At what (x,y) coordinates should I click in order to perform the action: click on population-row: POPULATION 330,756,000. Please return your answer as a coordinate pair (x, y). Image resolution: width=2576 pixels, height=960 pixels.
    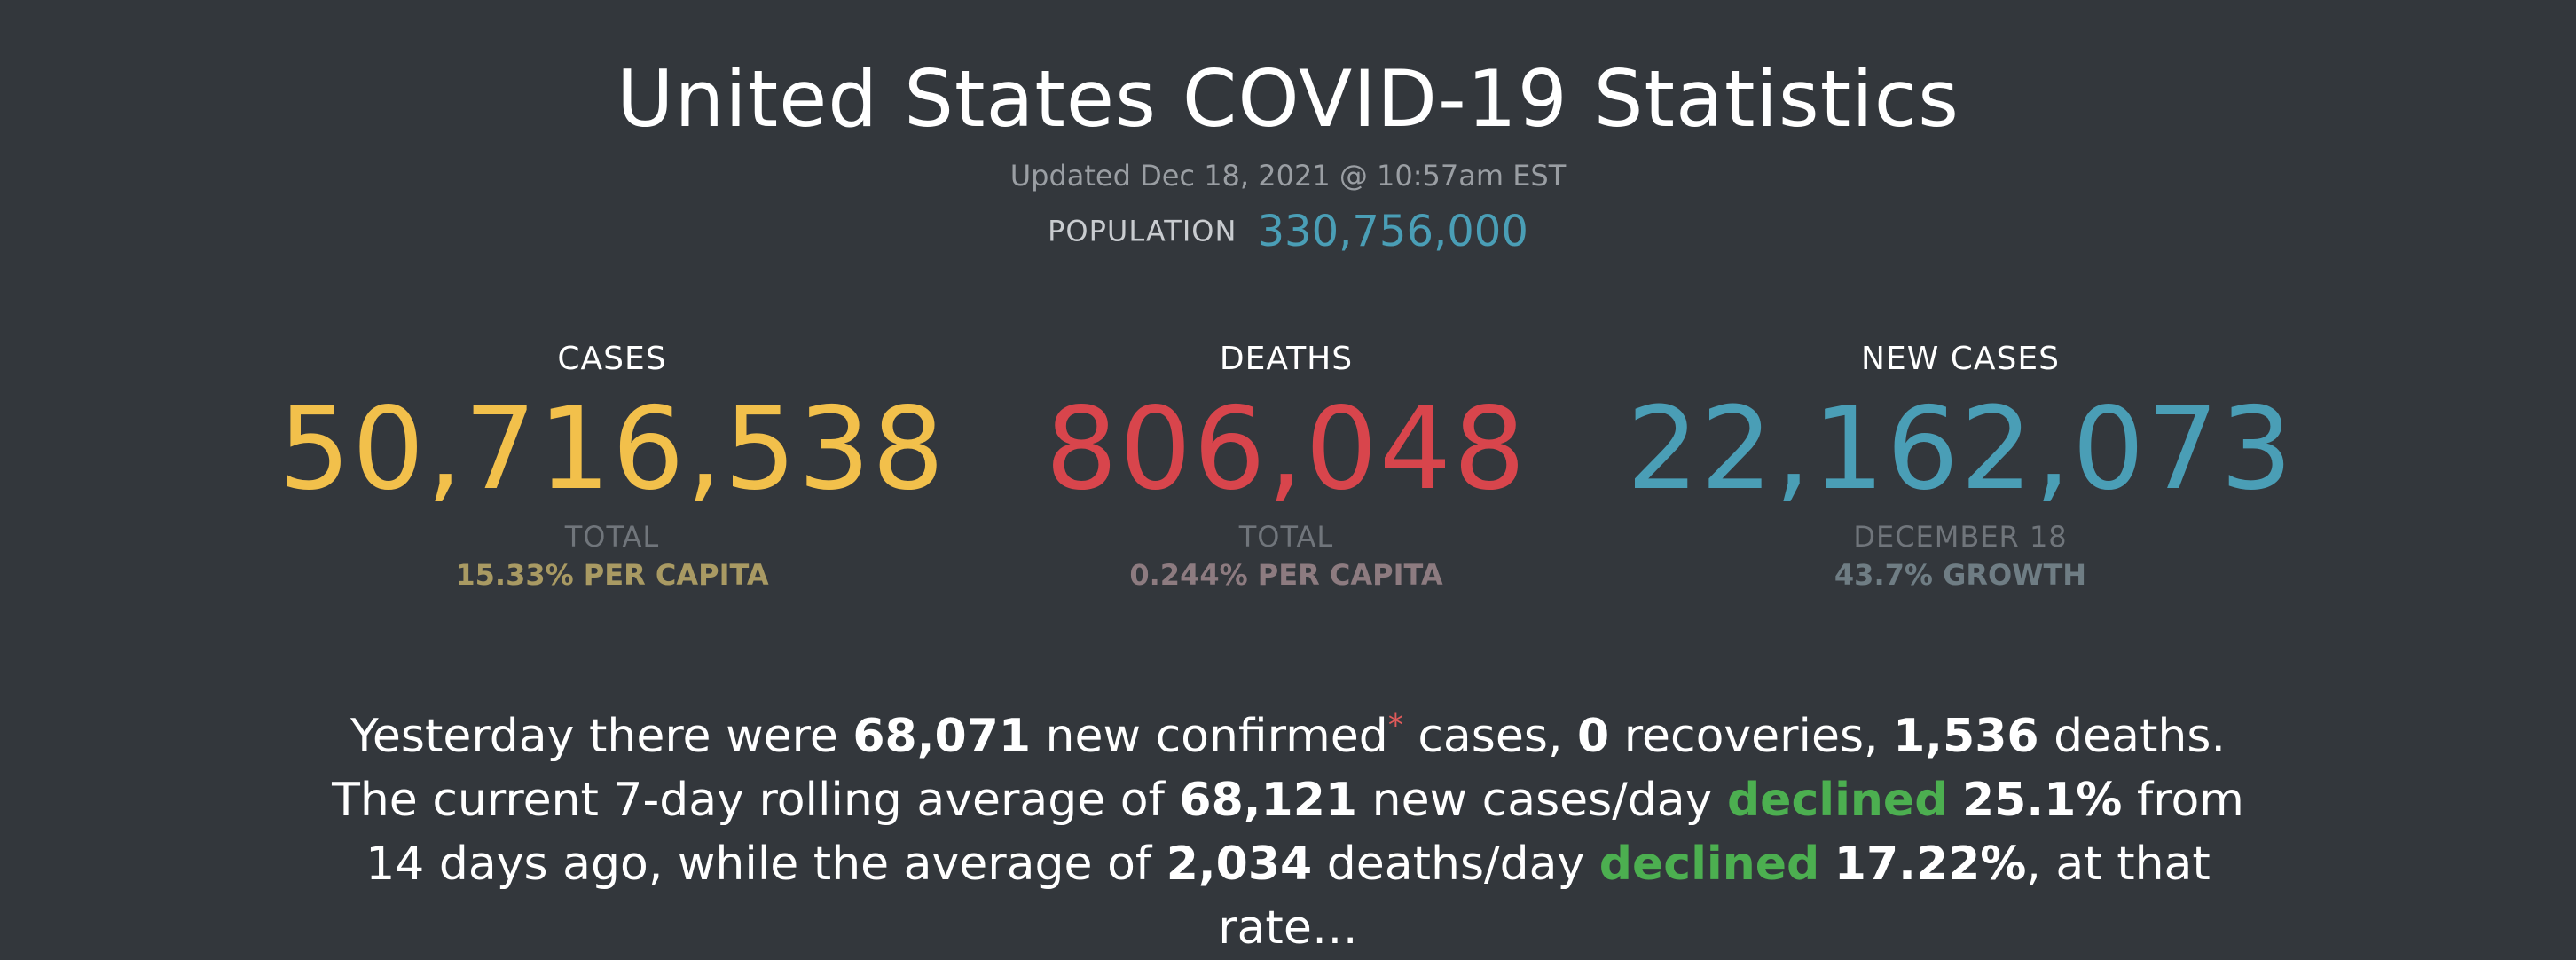
    Looking at the image, I should click on (1288, 231).